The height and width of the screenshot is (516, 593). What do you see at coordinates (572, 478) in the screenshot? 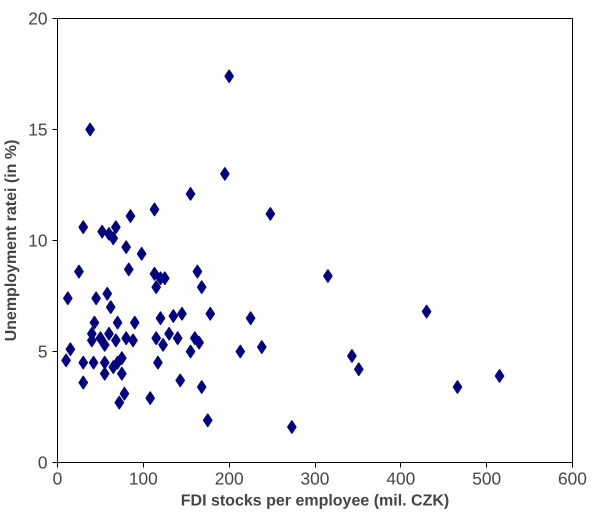
I see `x-tick-label: 600` at bounding box center [572, 478].